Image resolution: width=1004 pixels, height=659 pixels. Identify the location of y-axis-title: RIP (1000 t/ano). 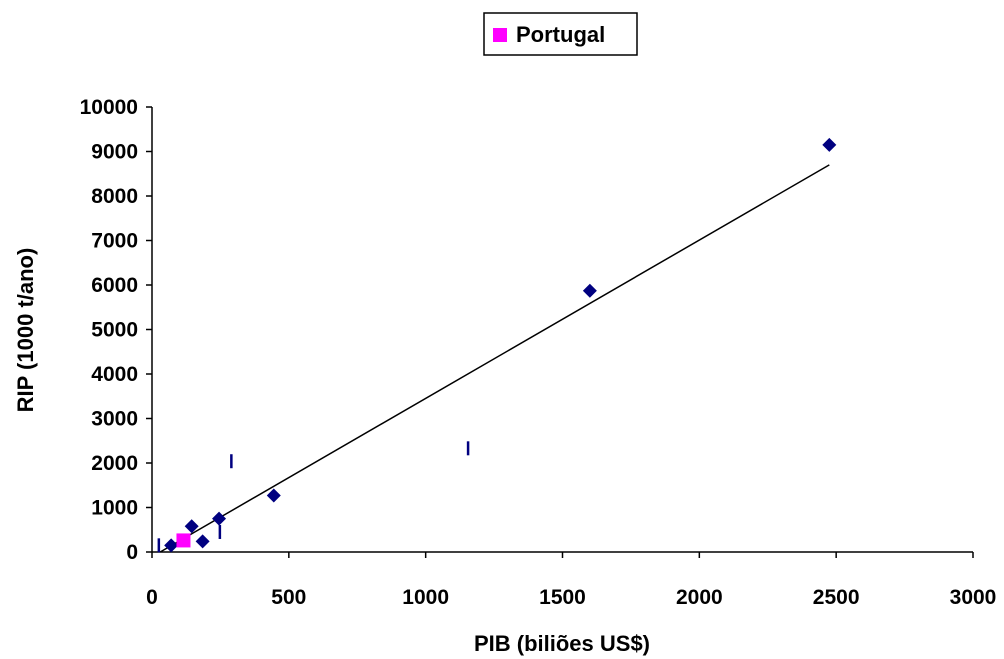
(25, 330).